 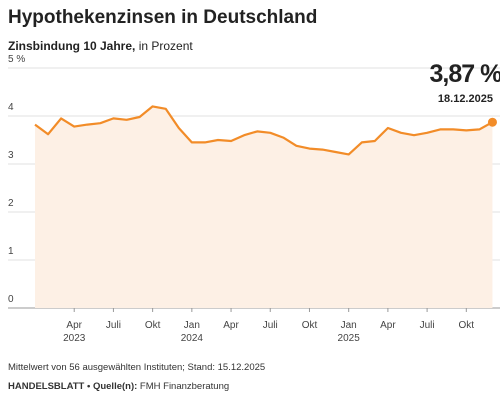 What do you see at coordinates (16, 59) in the screenshot?
I see `y-tick-label: 5 %` at bounding box center [16, 59].